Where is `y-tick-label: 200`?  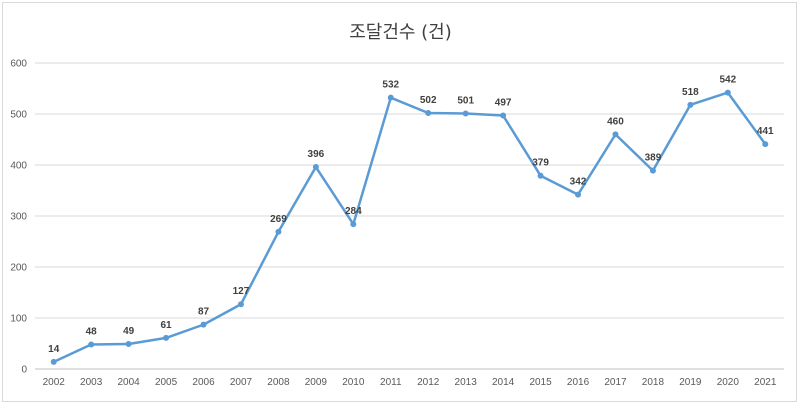 y-tick-label: 200 is located at coordinates (18, 268).